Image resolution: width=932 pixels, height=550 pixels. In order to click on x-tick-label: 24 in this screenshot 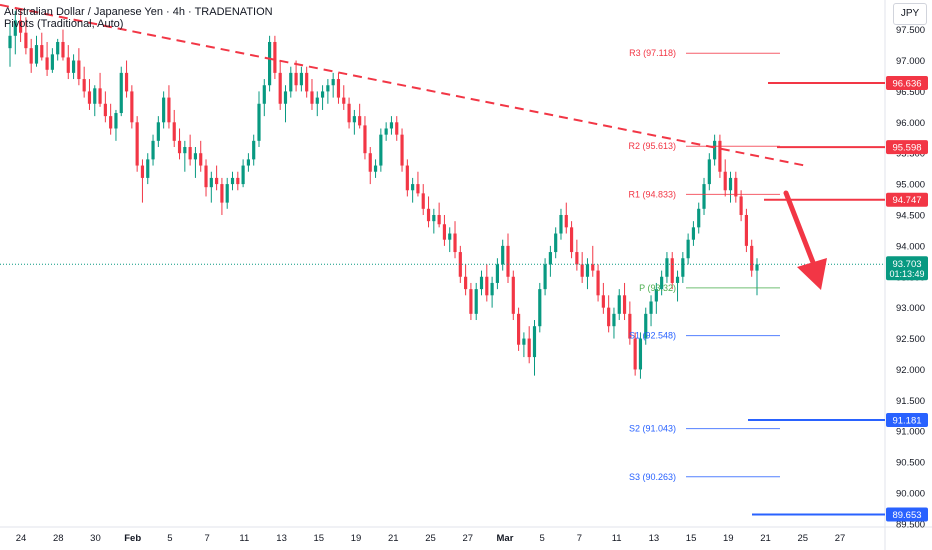, I will do `click(21, 538)`.